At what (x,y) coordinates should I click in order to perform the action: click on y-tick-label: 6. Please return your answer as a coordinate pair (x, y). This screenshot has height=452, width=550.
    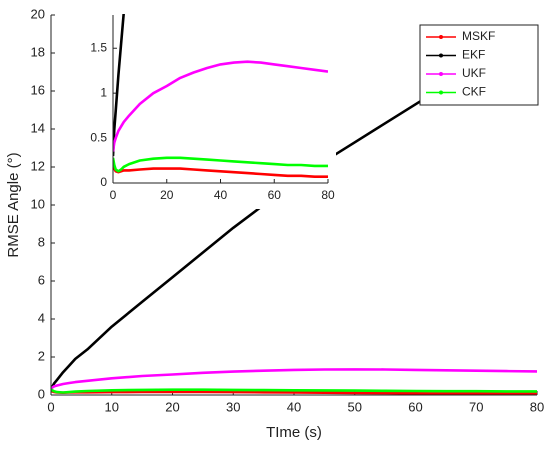
    Looking at the image, I should click on (41, 279).